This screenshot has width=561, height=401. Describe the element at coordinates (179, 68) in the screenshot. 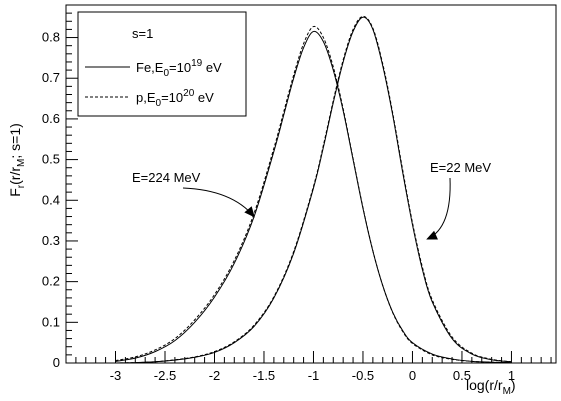

I see `legend-entry-fe: Fe,E0=1019 eV` at that location.